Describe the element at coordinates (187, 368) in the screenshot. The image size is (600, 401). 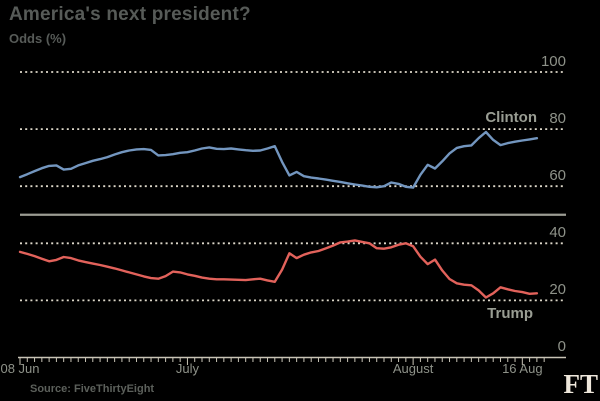
I see `x-axis-label: July` at that location.